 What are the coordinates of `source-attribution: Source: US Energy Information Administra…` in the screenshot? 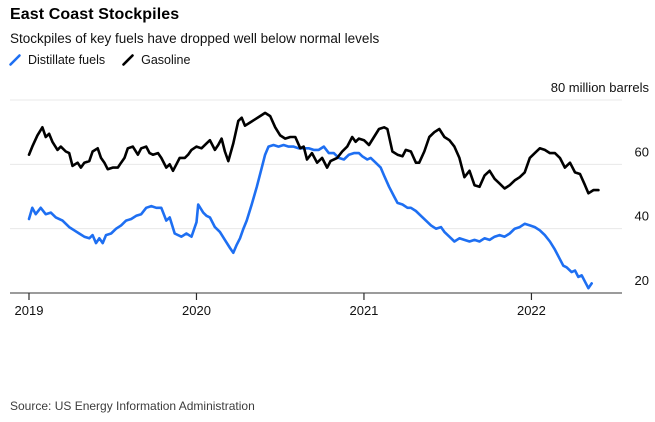 It's located at (132, 406).